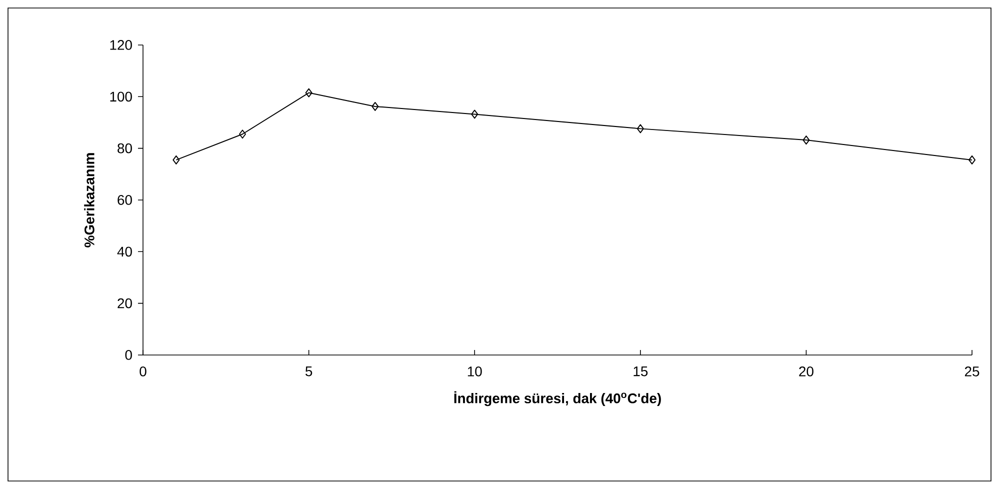 This screenshot has height=491, width=999. Describe the element at coordinates (125, 303) in the screenshot. I see `y-tick-label: 20` at that location.